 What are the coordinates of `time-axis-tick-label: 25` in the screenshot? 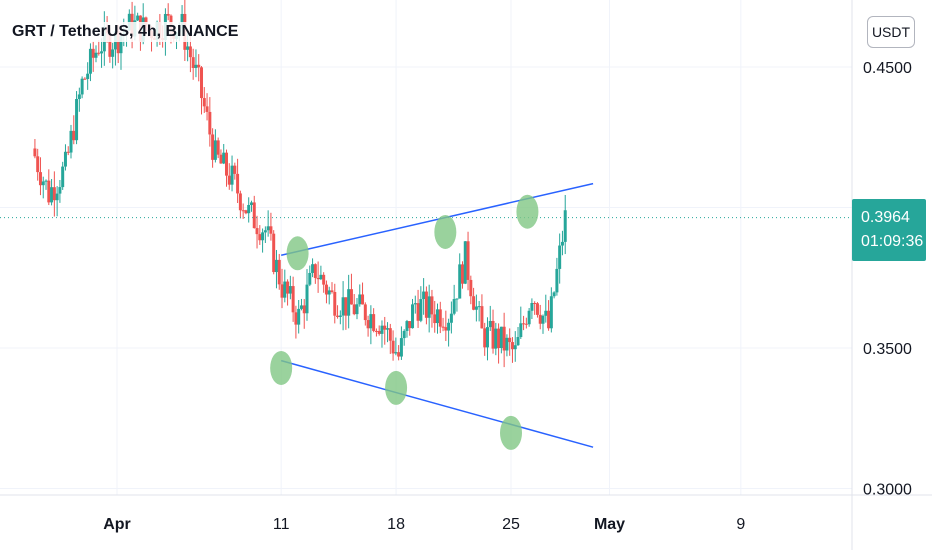 It's located at (511, 524).